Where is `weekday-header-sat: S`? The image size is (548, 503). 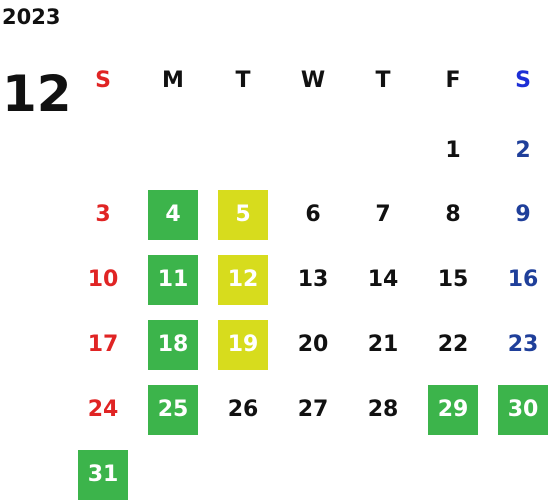 weekday-header-sat: S is located at coordinates (523, 80).